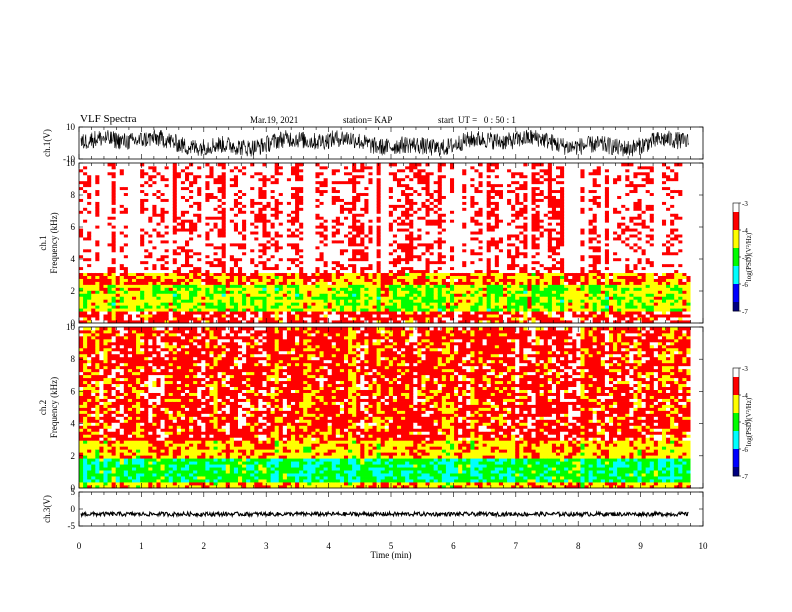 The width and height of the screenshot is (792, 612). Describe the element at coordinates (368, 120) in the screenshot. I see `station-label: station= KAP` at that location.